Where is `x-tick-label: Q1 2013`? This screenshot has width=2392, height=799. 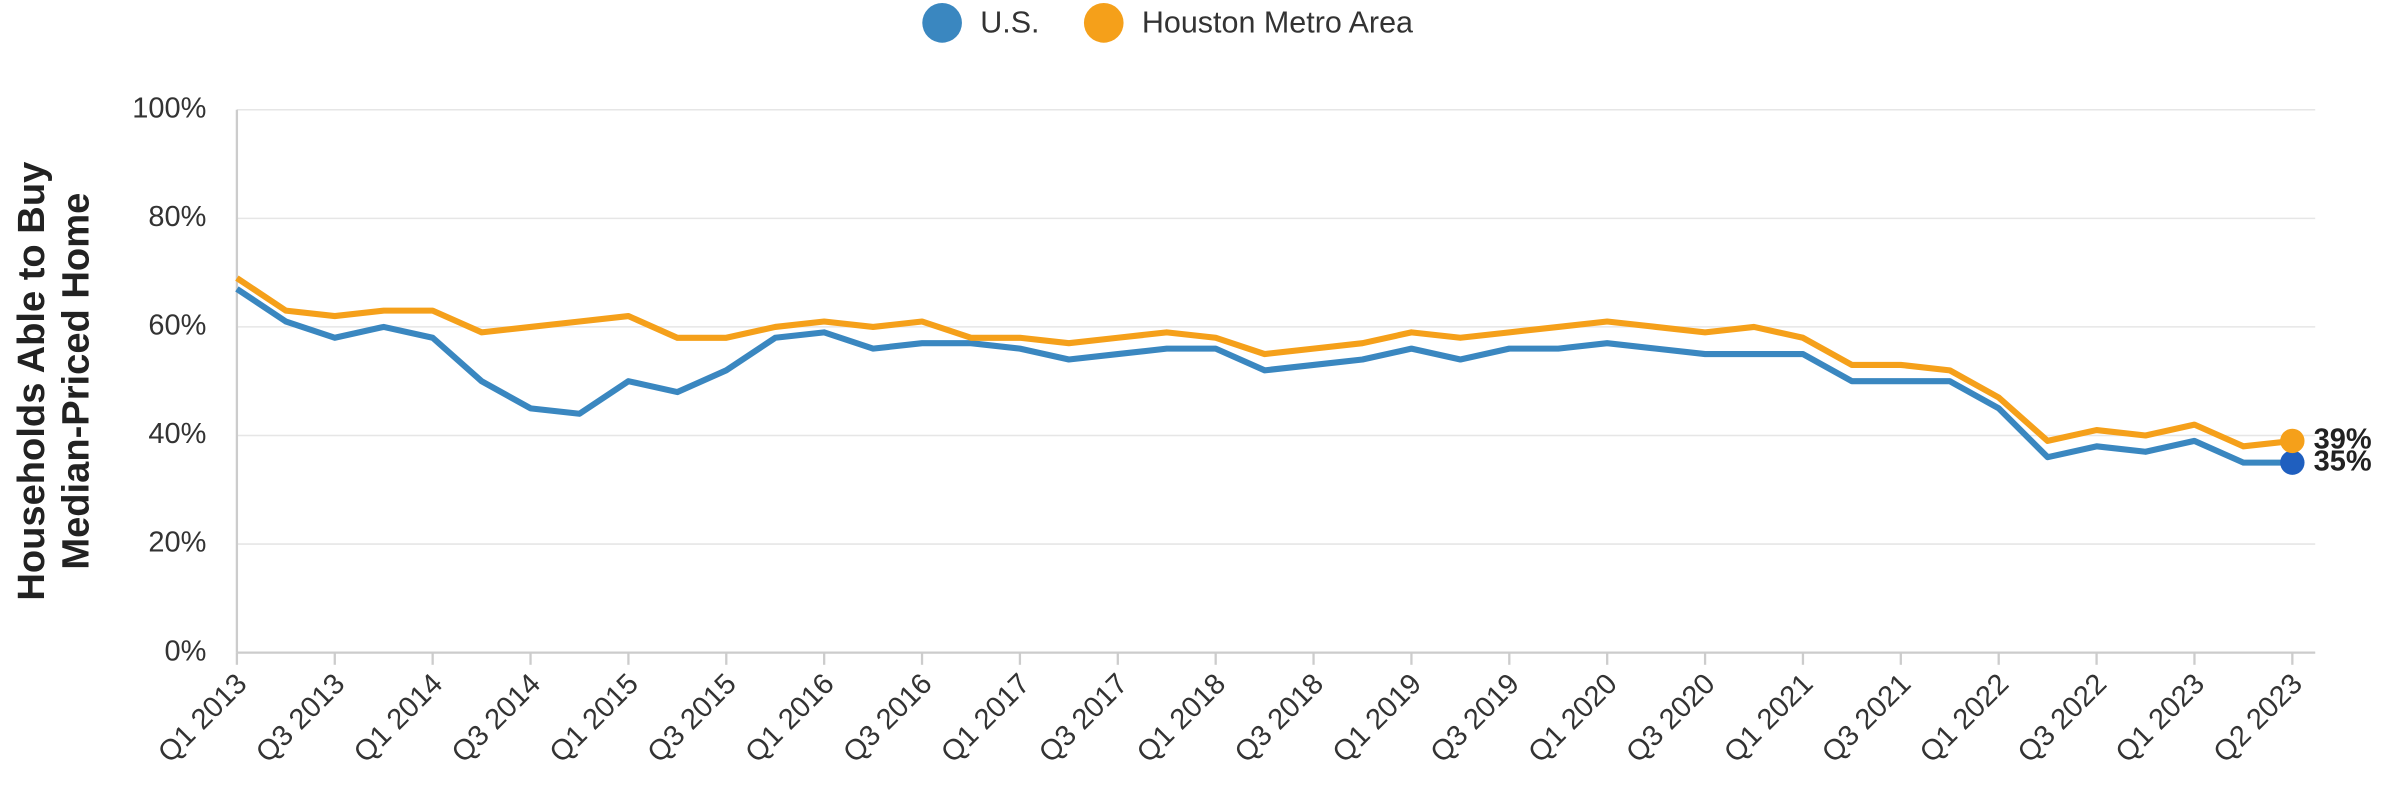
x-tick-label: Q1 2013 is located at coordinates (202, 718).